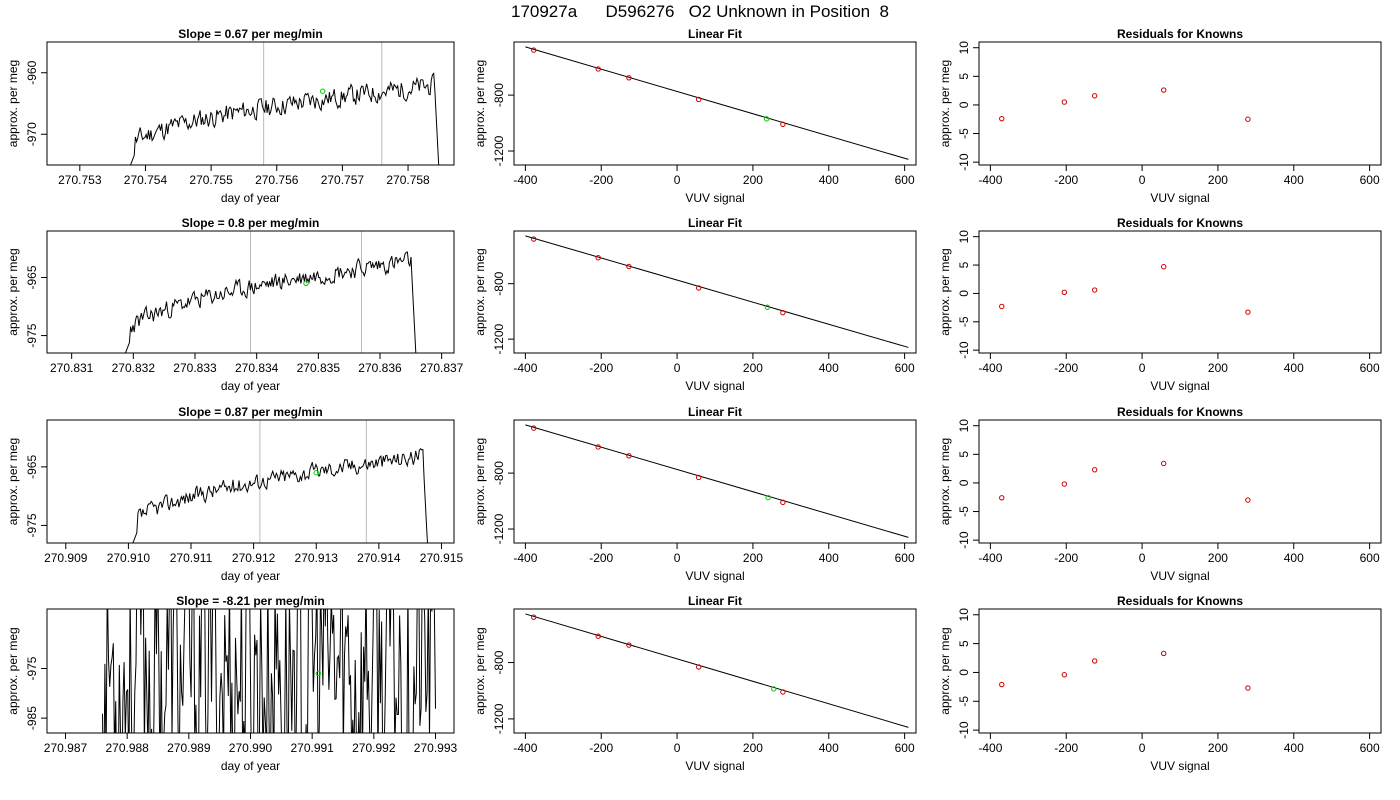  Describe the element at coordinates (211, 180) in the screenshot. I see `x-tick-label: 270.755` at that location.